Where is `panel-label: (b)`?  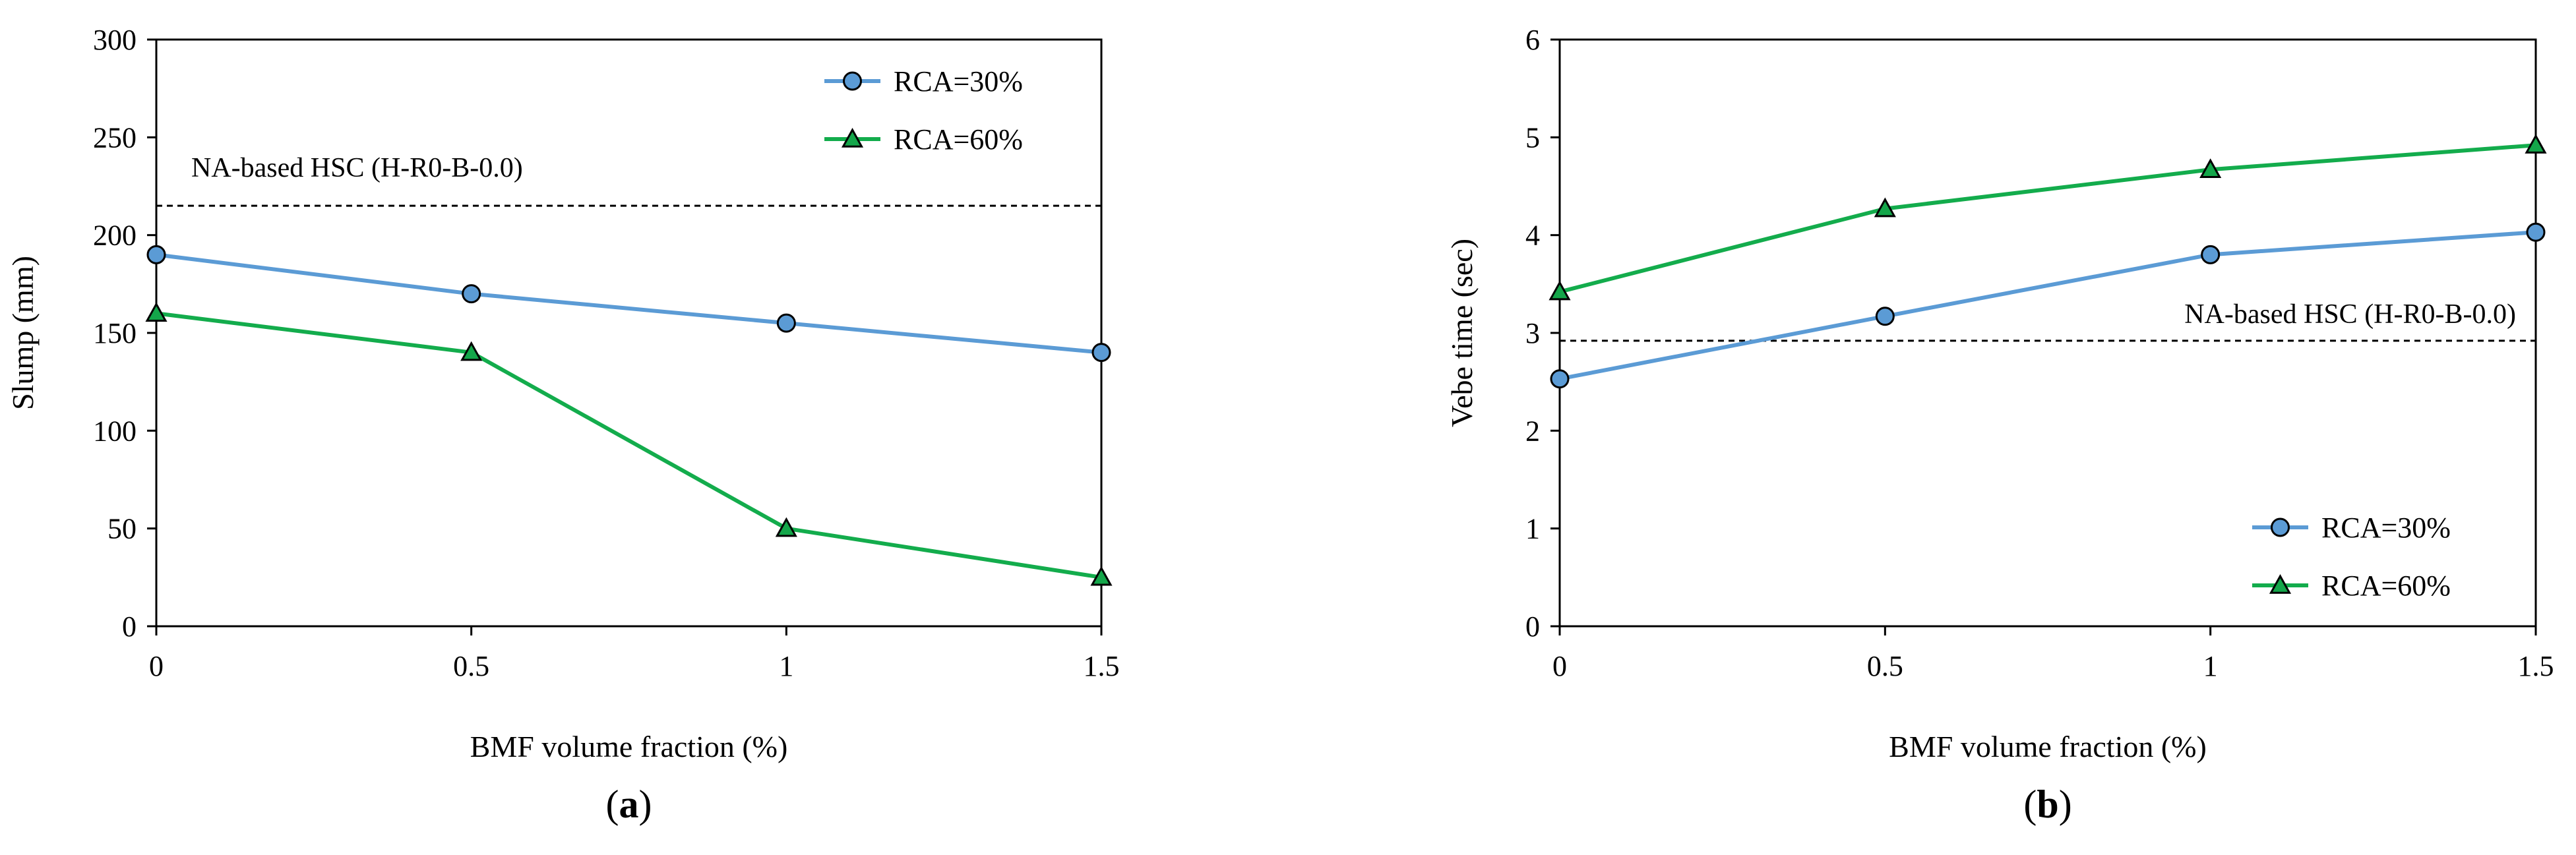 panel-label: (b) is located at coordinates (2047, 804).